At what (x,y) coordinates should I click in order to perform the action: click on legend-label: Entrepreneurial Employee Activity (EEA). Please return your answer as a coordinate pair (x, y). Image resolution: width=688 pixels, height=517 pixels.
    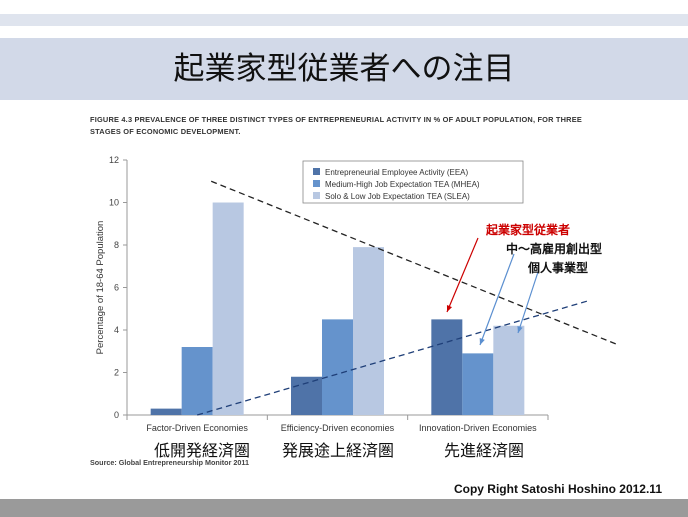
    Looking at the image, I should click on (397, 172).